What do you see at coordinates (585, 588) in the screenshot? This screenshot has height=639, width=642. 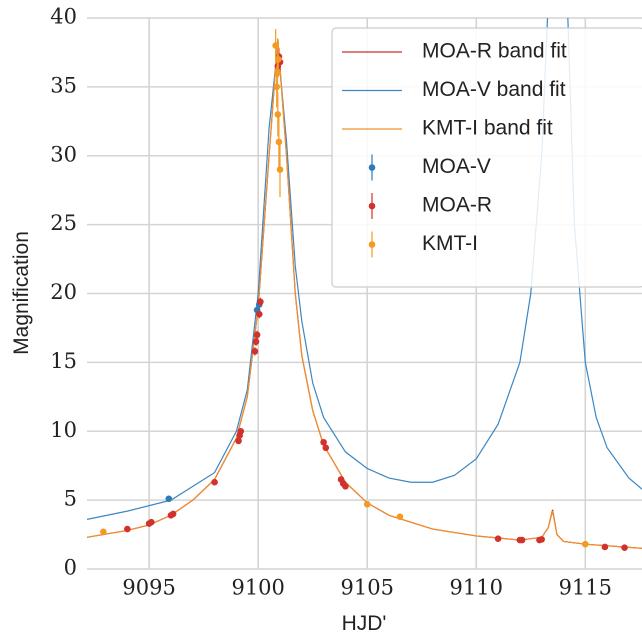 I see `x-tick-label: 9115` at bounding box center [585, 588].